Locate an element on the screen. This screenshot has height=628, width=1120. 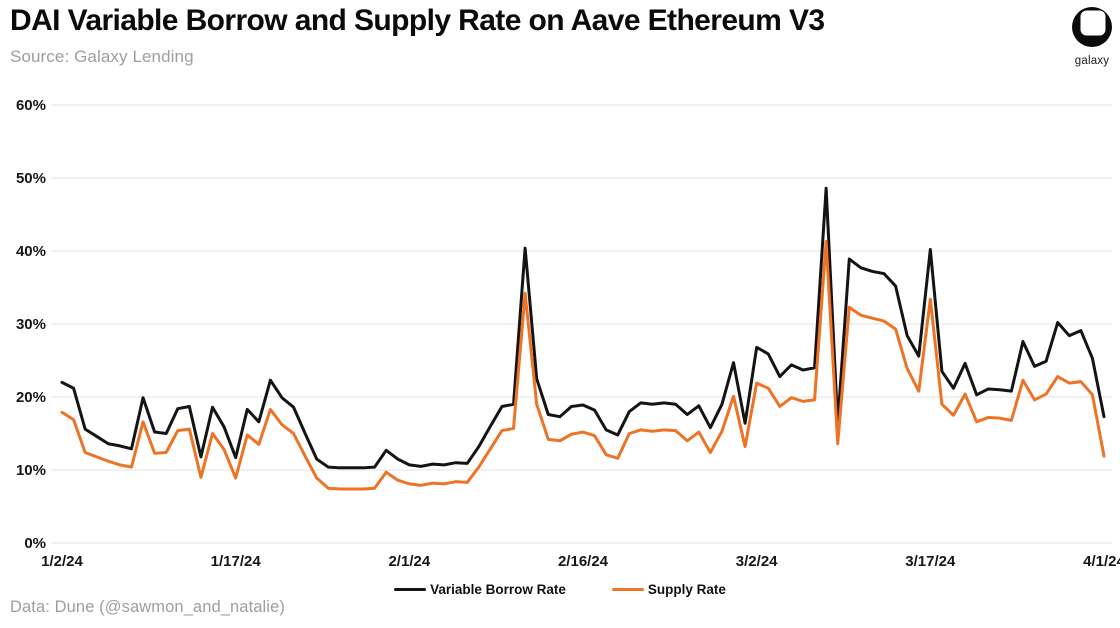
x-axis-tick-label: 4/1/24 is located at coordinates (1101, 561).